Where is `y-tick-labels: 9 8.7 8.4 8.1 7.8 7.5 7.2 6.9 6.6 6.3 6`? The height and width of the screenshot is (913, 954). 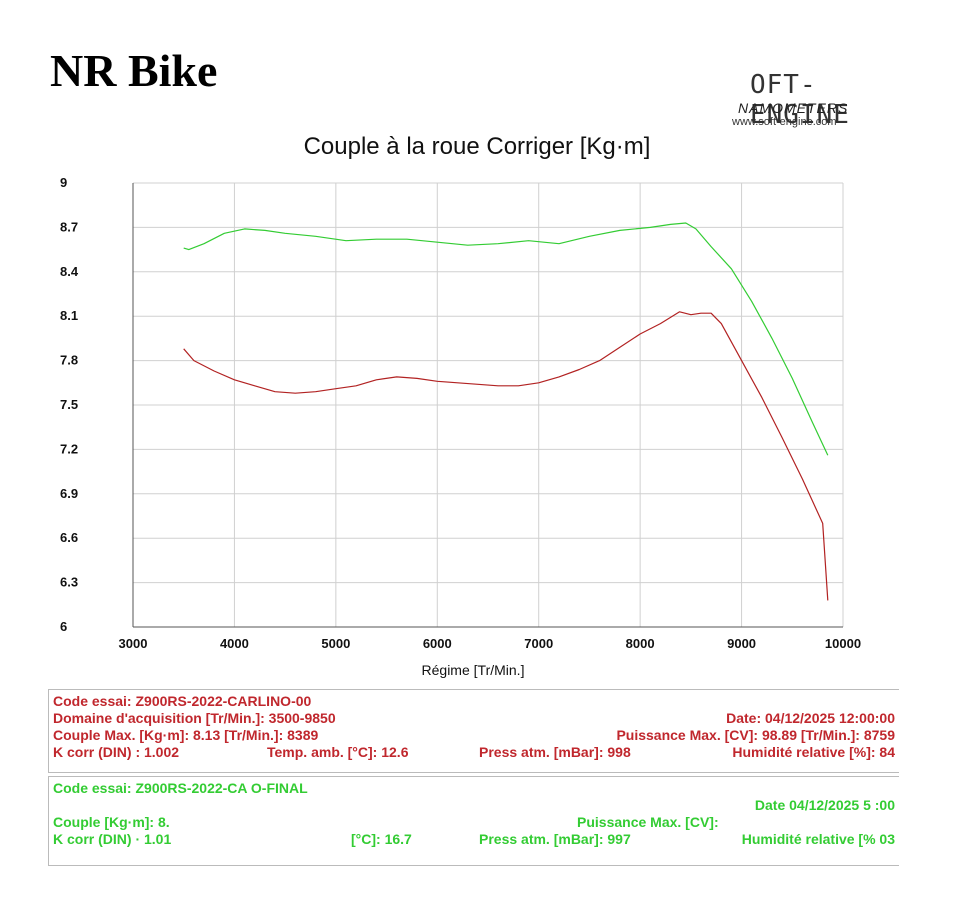 y-tick-labels: 9 8.7 8.4 8.1 7.8 7.5 7.2 6.9 6.6 6.3 6 is located at coordinates (69, 404).